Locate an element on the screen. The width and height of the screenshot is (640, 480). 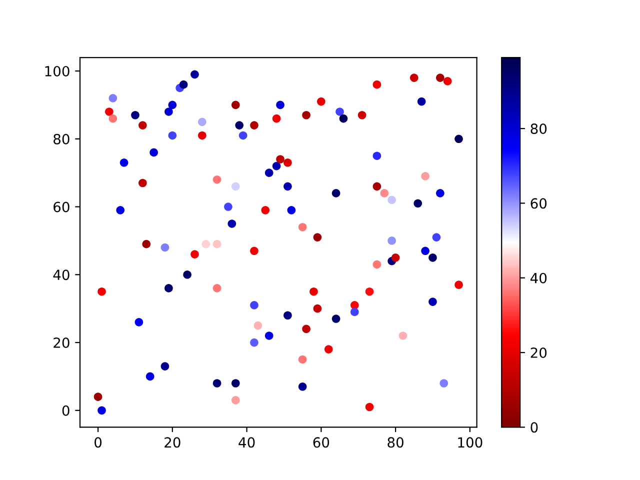
x-tick-label: 80 is located at coordinates (396, 442).